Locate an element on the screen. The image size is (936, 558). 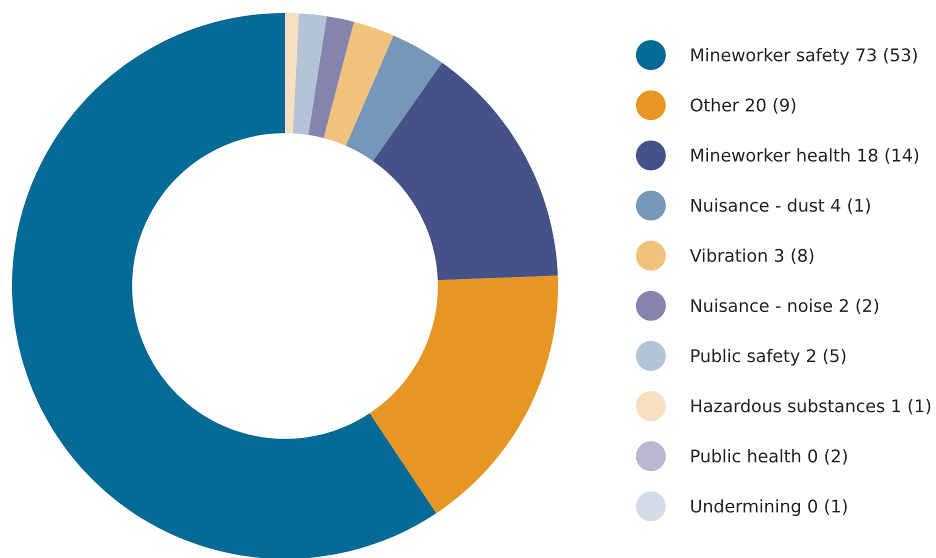
legend-label: Vibration 3 (8) is located at coordinates (752, 256).